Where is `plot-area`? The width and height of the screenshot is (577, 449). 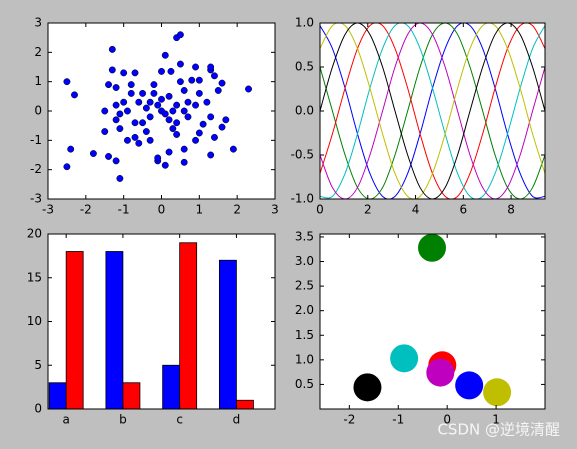 plot-area is located at coordinates (157, 106).